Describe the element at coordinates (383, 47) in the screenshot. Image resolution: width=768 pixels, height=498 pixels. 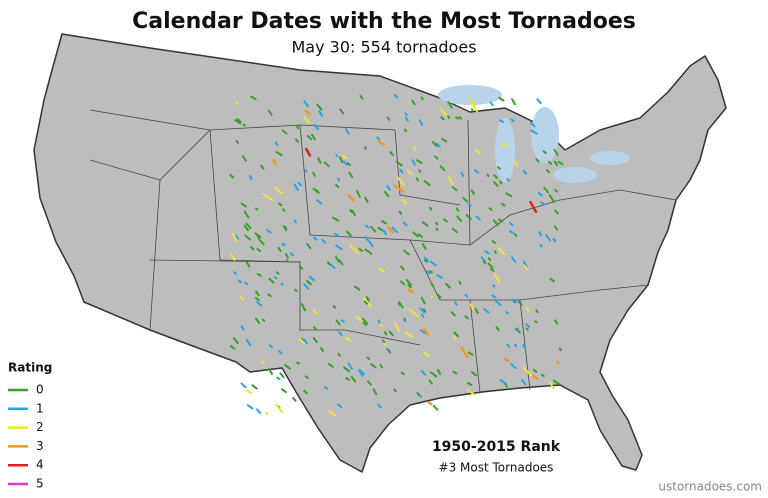
I see `subtitle: May 30: 554 tornadoes` at that location.